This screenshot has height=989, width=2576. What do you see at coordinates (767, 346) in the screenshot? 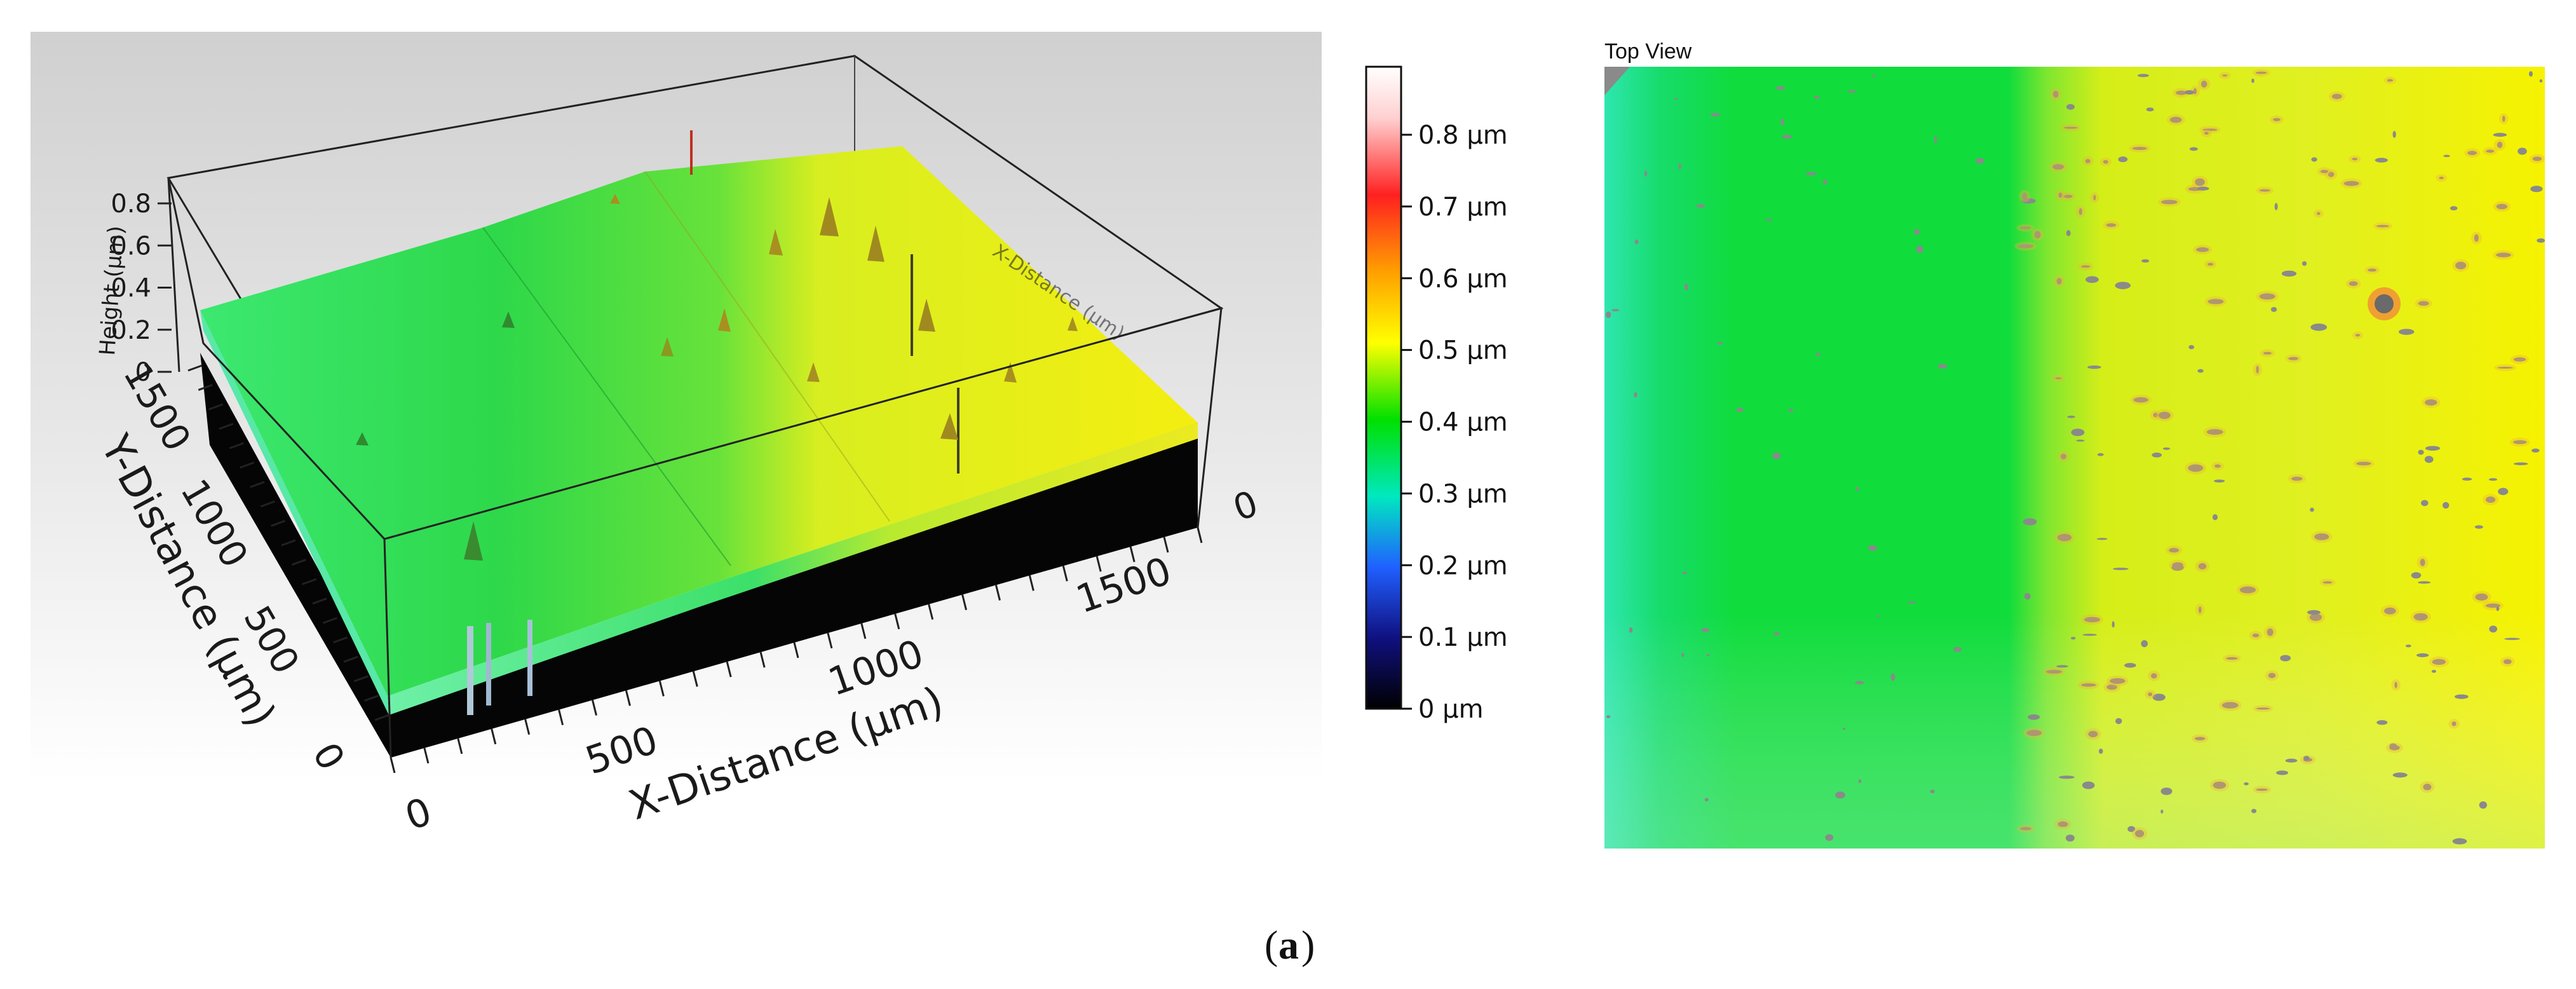
I see `surface-grid-line` at bounding box center [767, 346].